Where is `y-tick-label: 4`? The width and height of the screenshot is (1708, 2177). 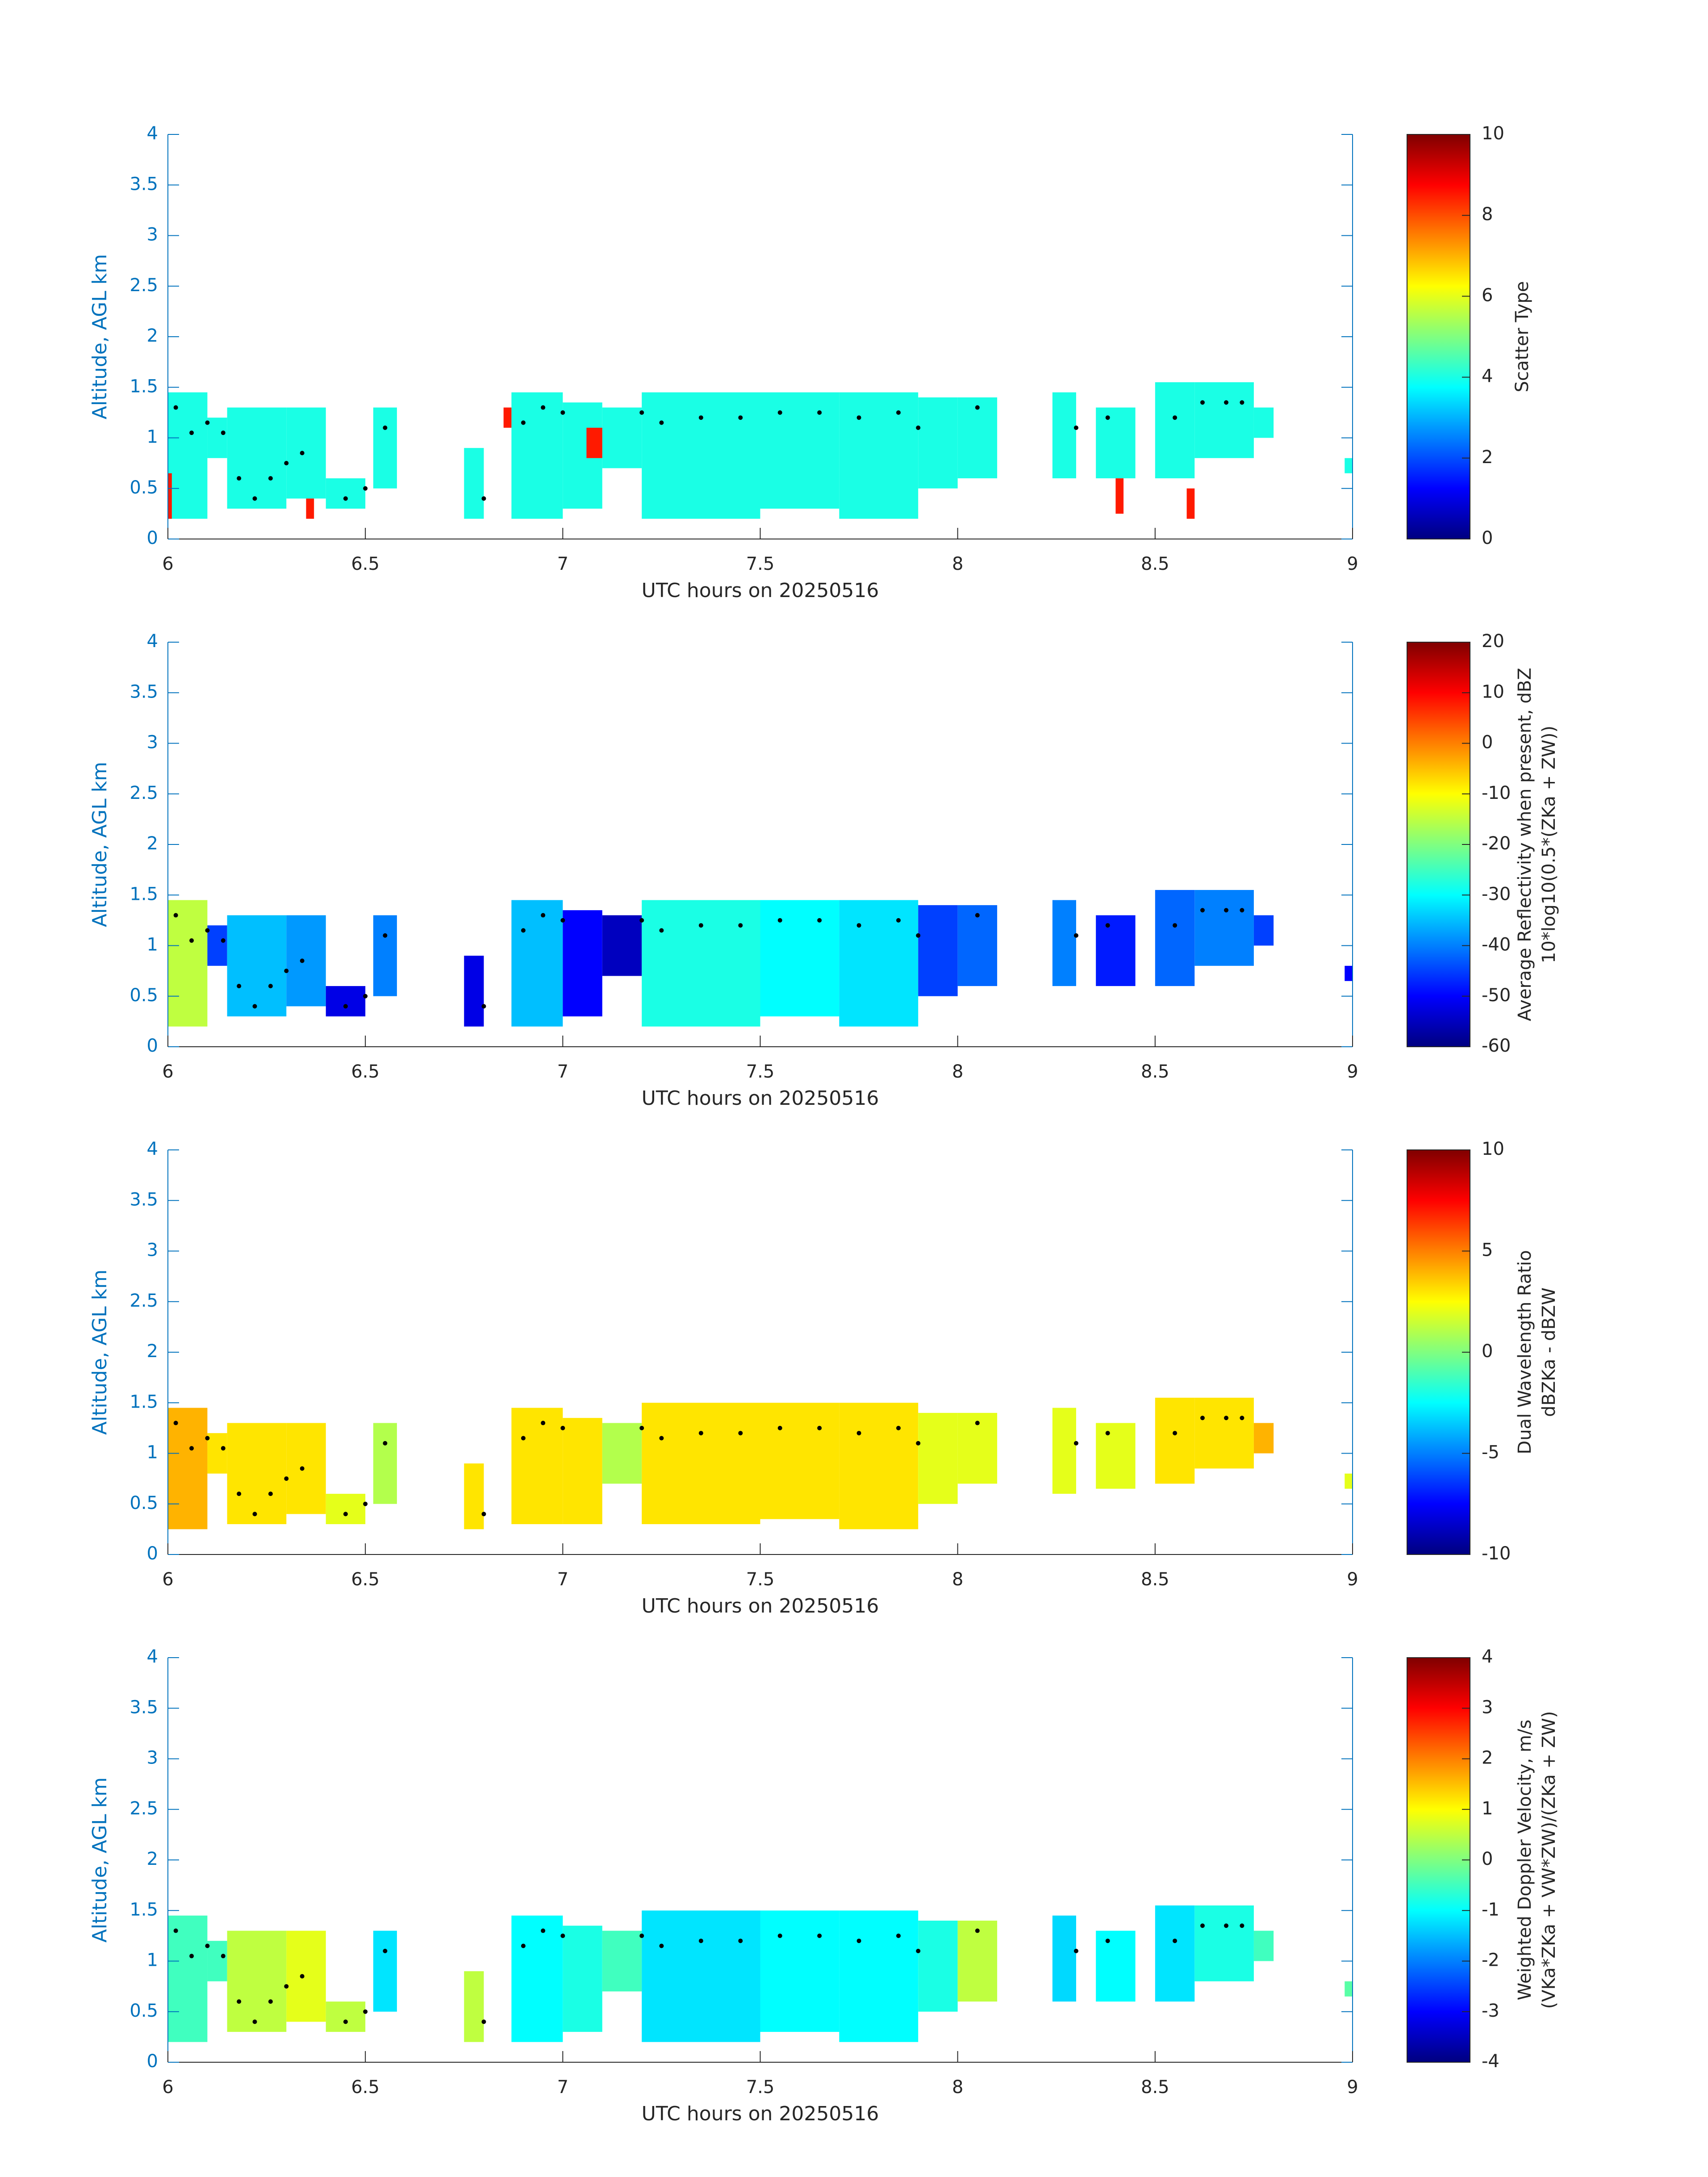 y-tick-label: 4 is located at coordinates (152, 1656).